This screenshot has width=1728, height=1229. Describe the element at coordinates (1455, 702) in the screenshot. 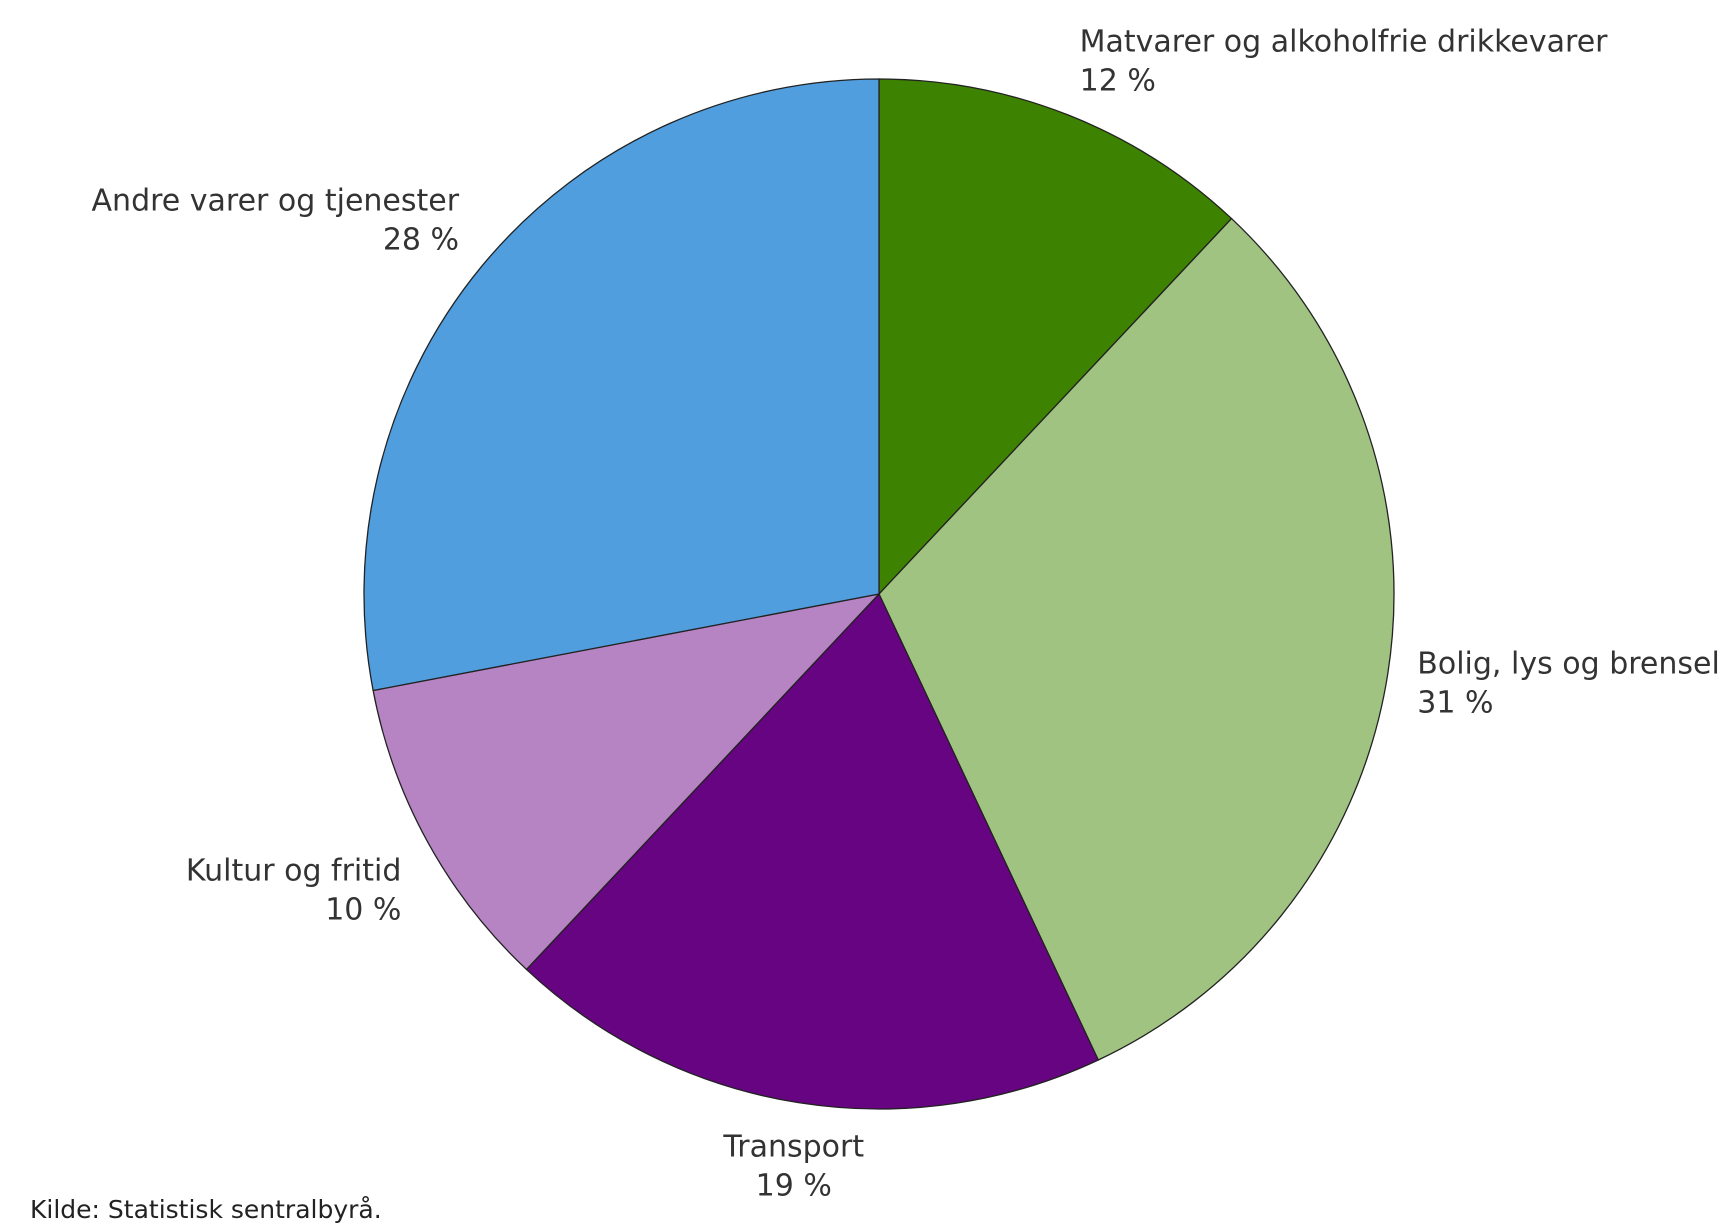

I see `slice-label-value: 31 %` at that location.